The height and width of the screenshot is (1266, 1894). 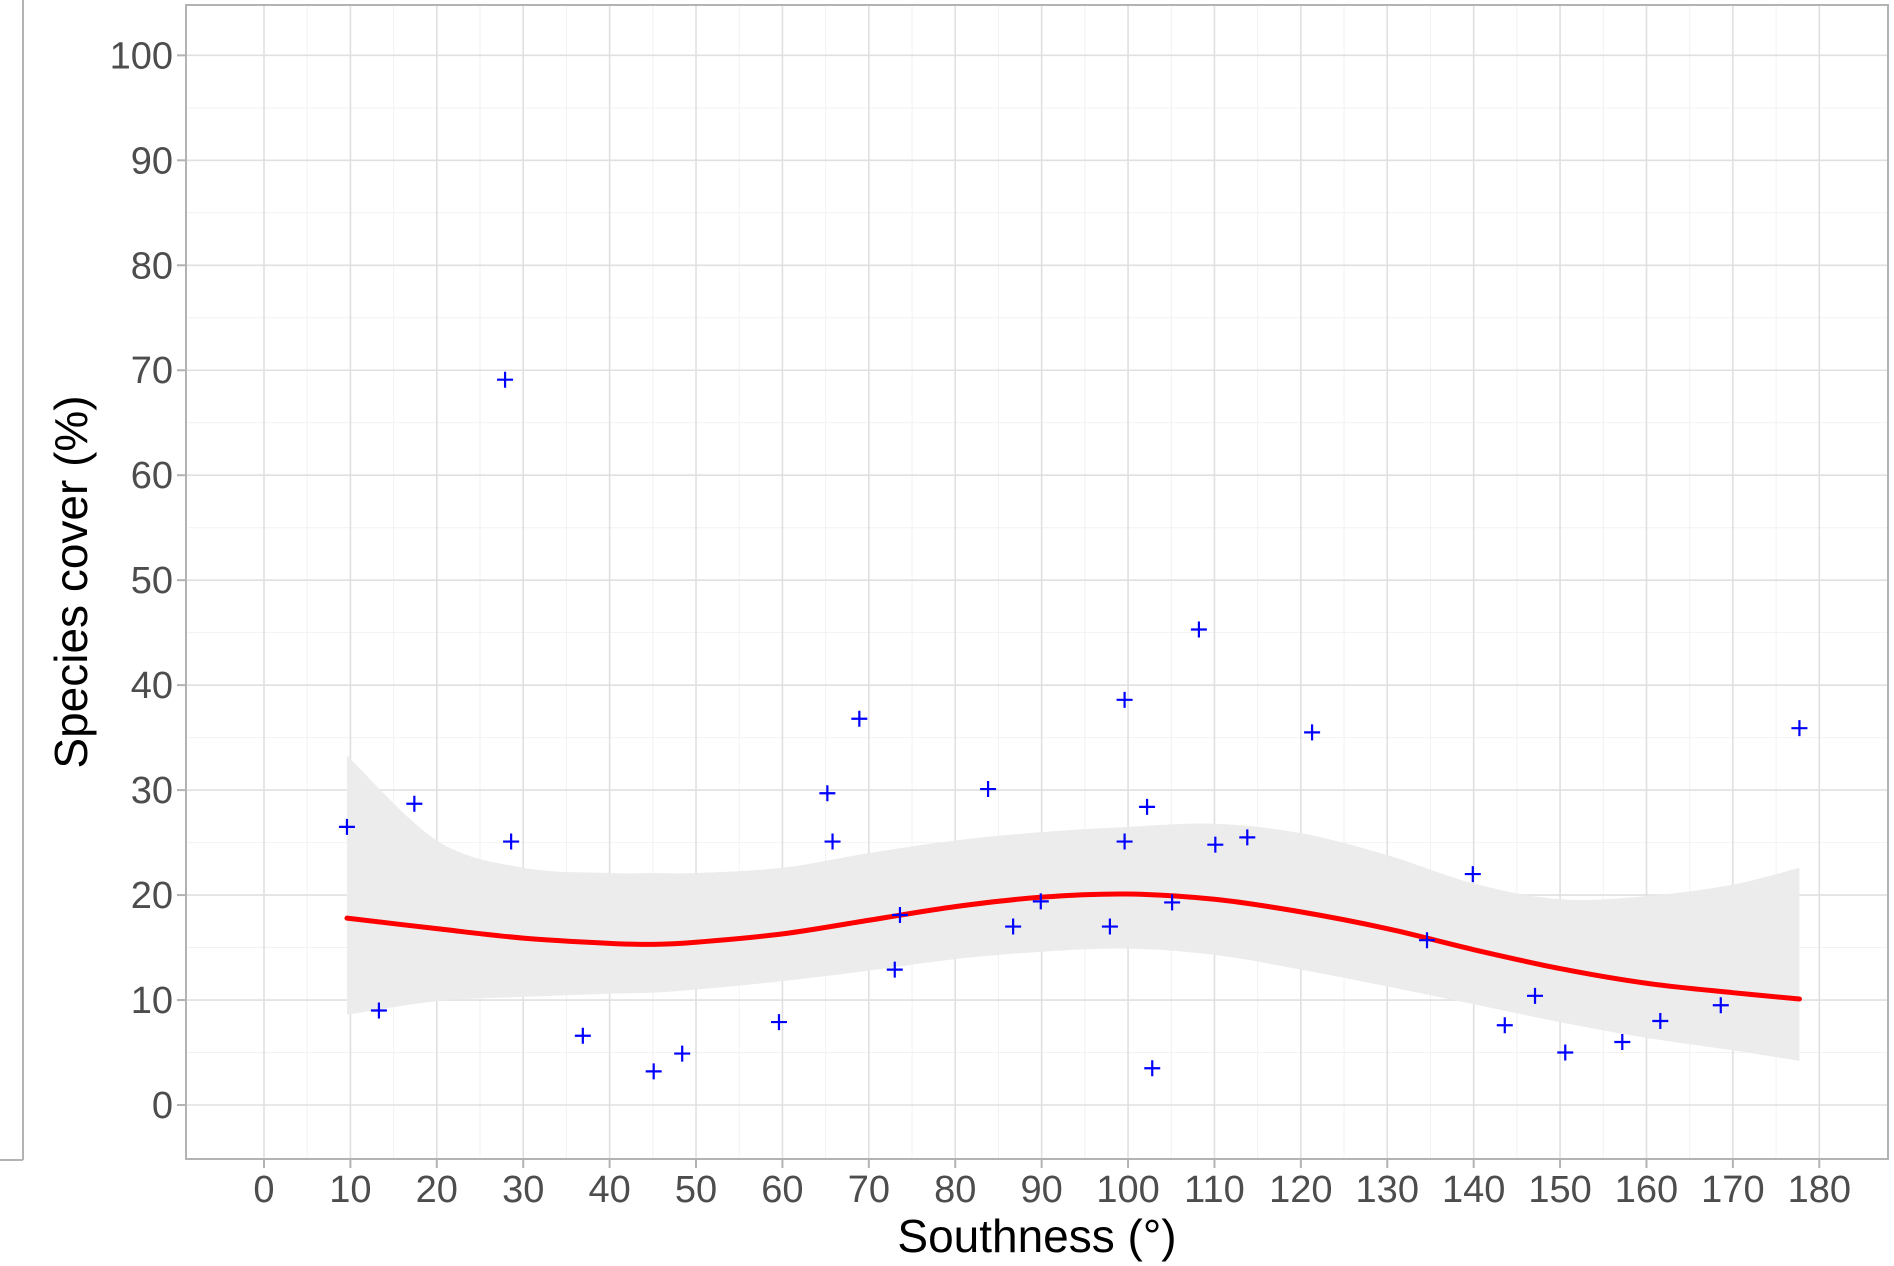 I want to click on x-tick-label: 170, so click(x=1732, y=1190).